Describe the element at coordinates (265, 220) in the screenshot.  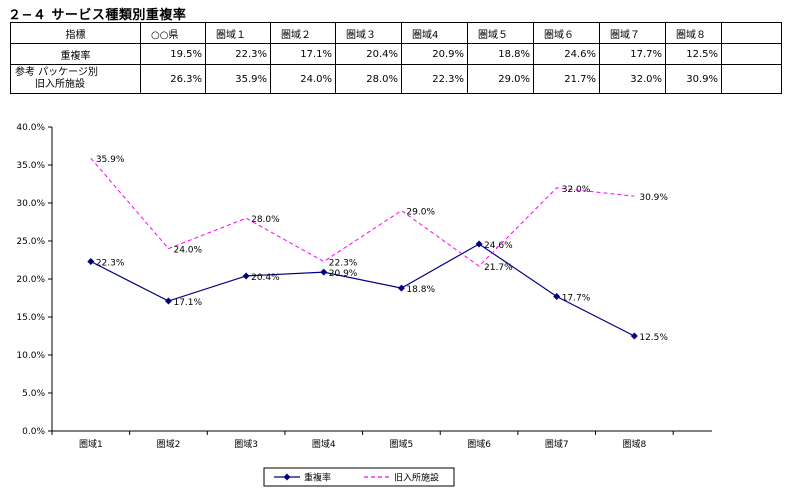
I see `data-label: 28.0%` at that location.